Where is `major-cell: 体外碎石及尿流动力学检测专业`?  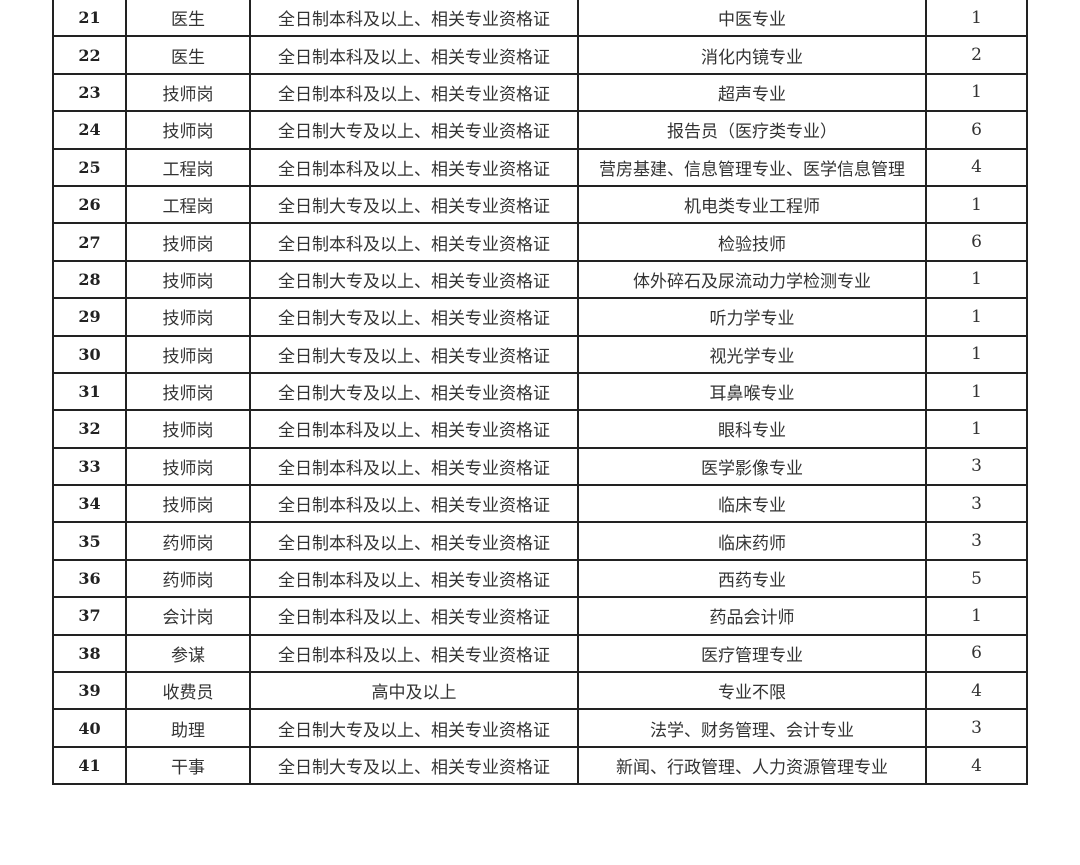 major-cell: 体外碎石及尿流动力学检测专业 is located at coordinates (752, 279).